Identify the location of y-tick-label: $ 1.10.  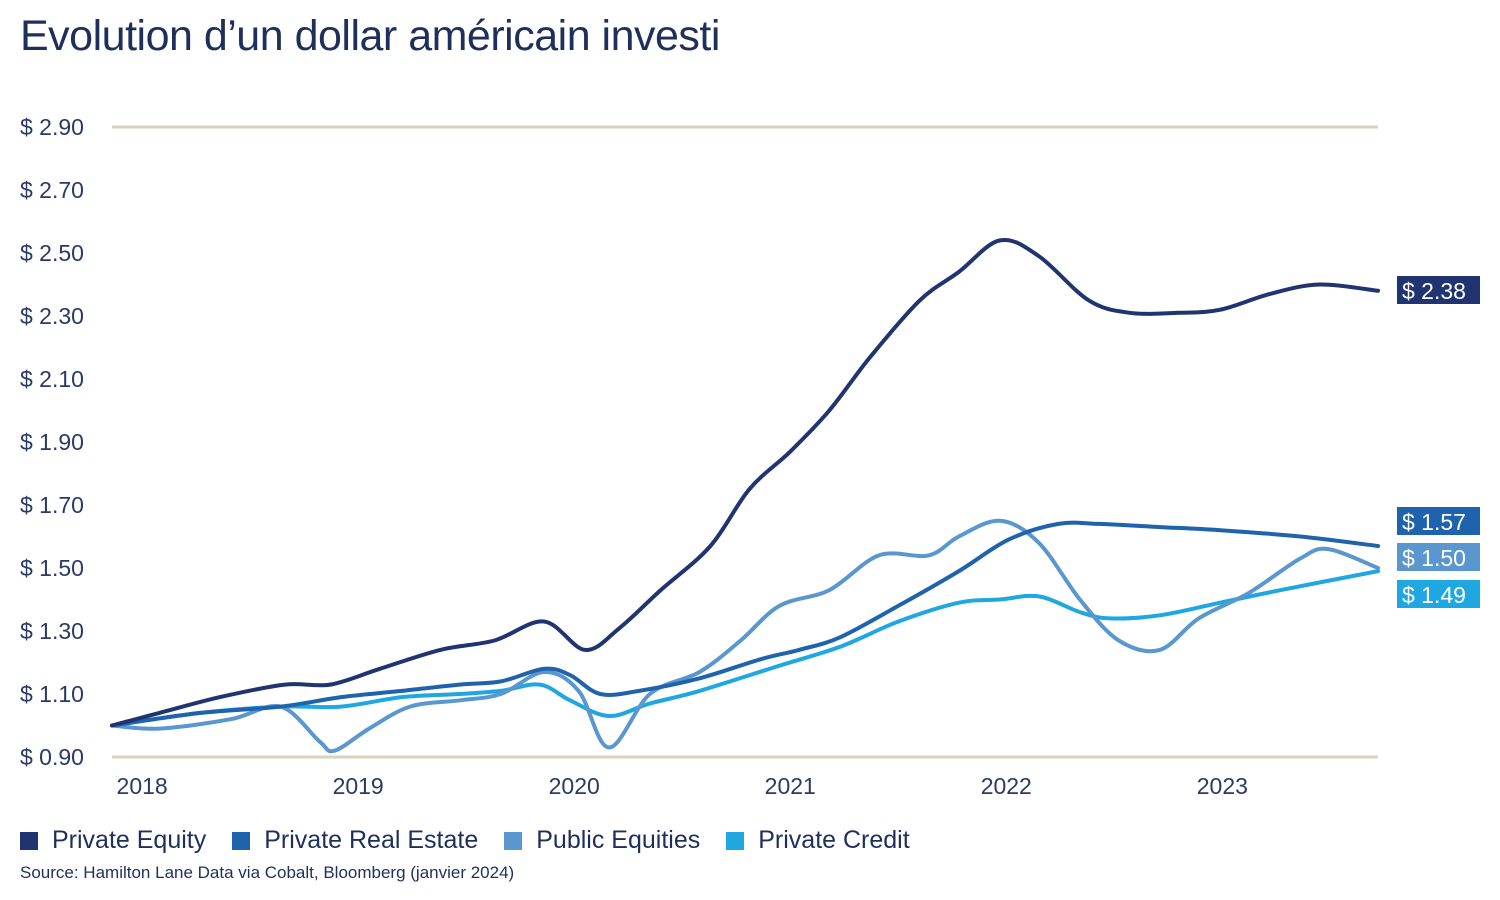
(52, 694).